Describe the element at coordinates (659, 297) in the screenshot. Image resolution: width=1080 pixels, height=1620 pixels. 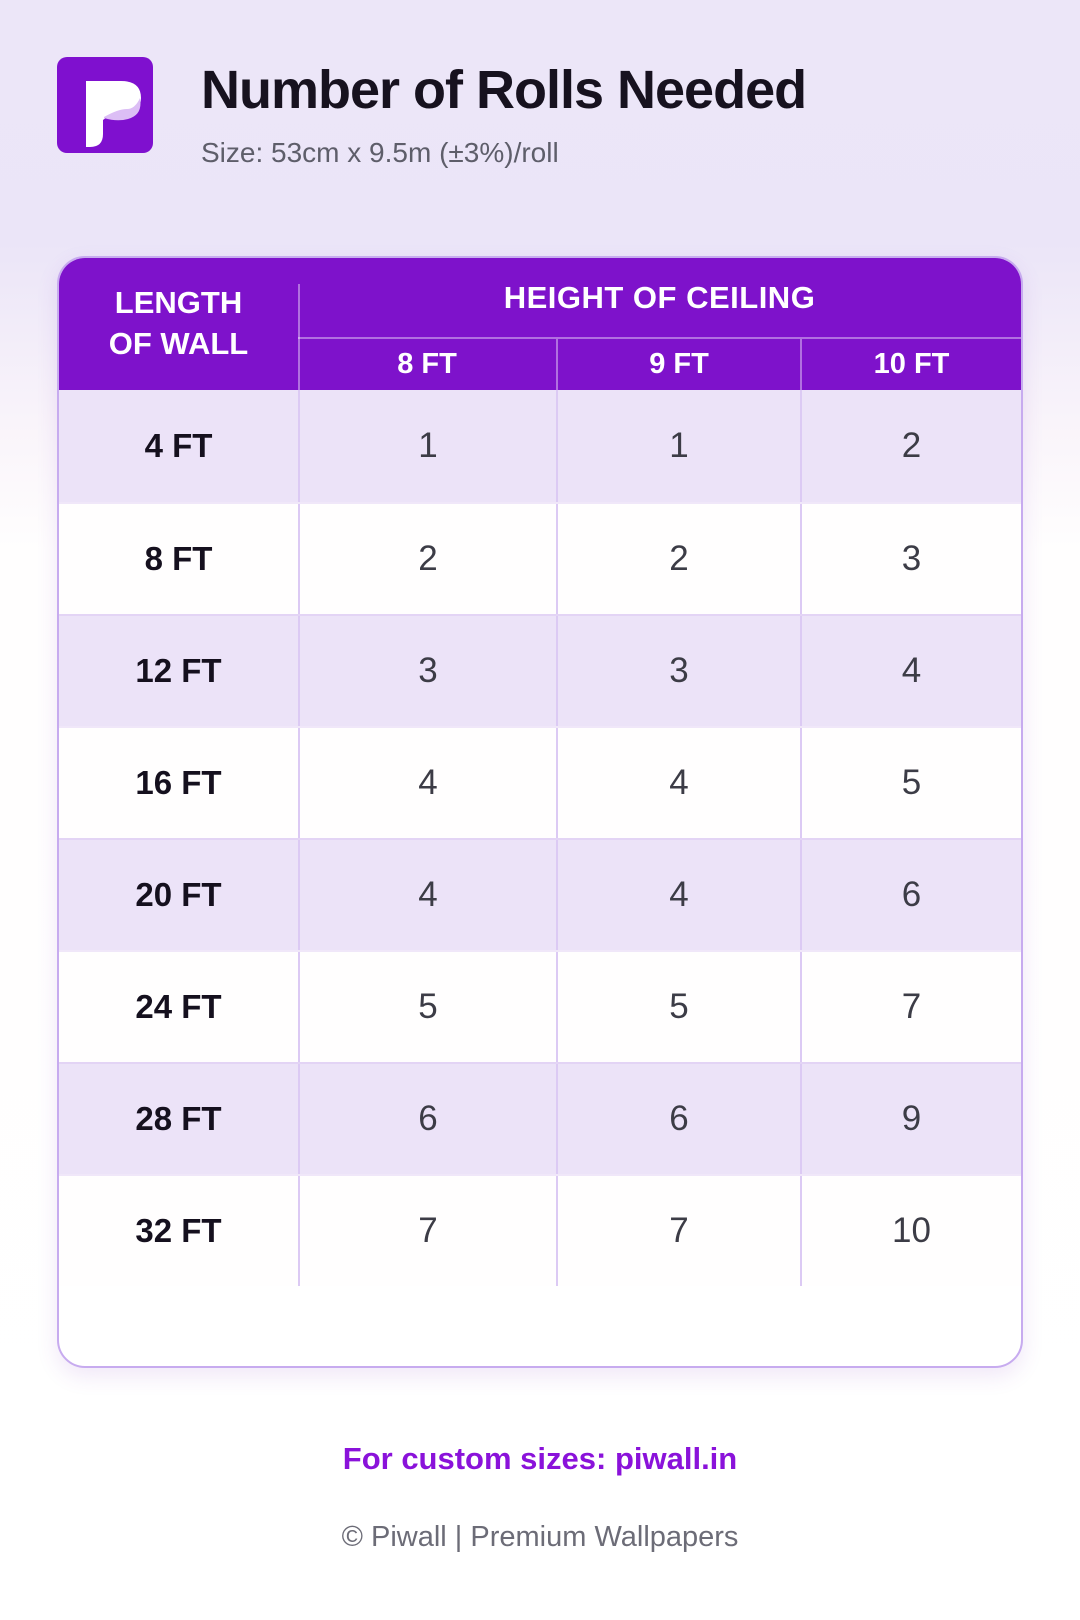
I see `column-group-header-height-of-ceiling: HEIGHT OF CEILING` at that location.